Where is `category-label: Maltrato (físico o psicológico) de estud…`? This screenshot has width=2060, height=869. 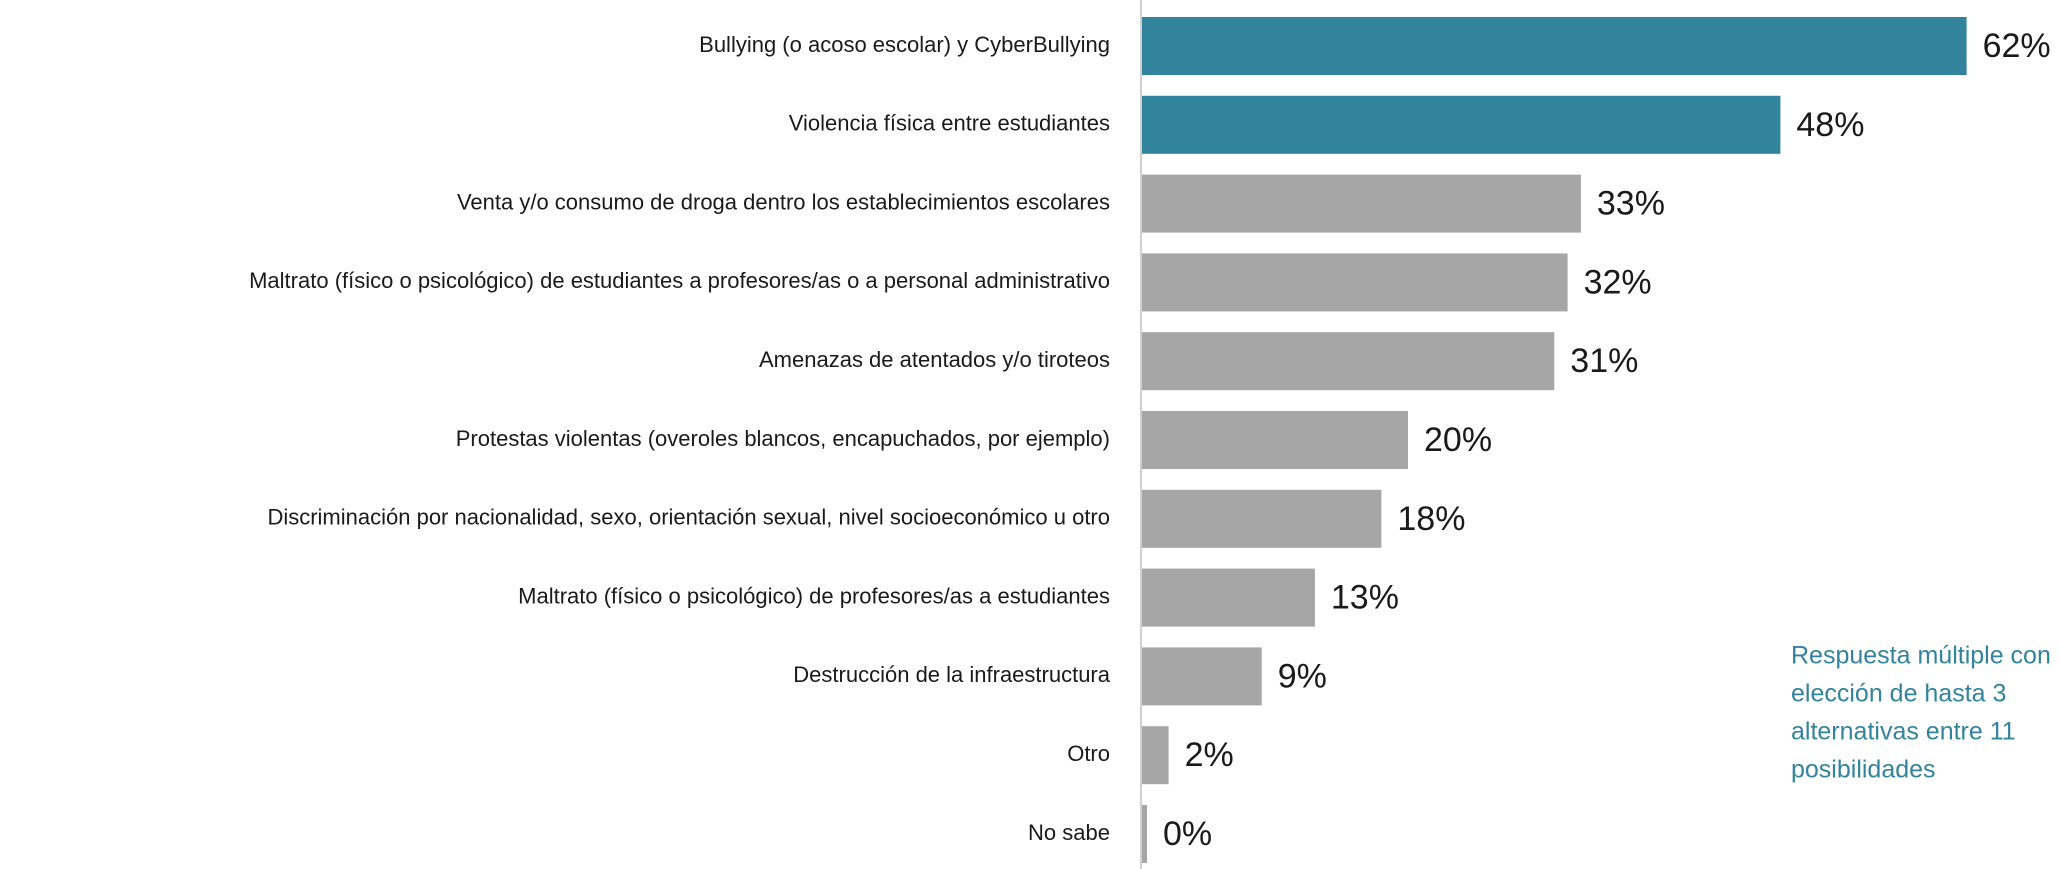
category-label: Maltrato (físico o psicológico) de estud… is located at coordinates (679, 280).